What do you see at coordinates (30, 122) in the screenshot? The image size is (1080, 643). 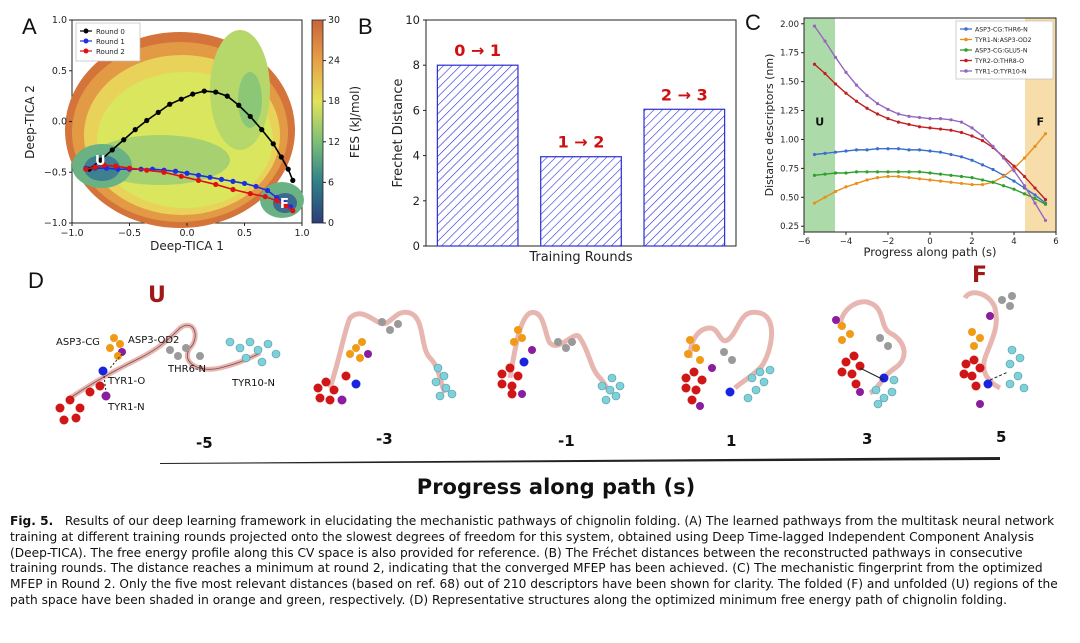 I see `panel-a-ylabel: Deep-TICA 2` at bounding box center [30, 122].